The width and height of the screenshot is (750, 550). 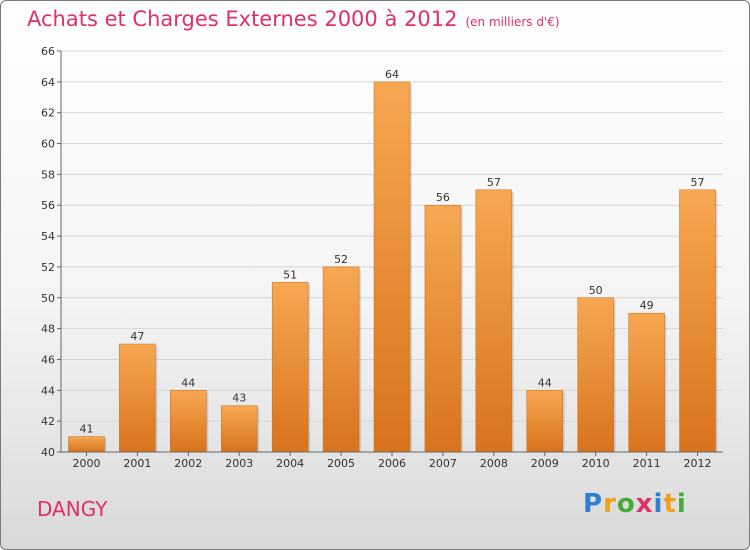 What do you see at coordinates (647, 463) in the screenshot?
I see `x-tick-label: 2011` at bounding box center [647, 463].